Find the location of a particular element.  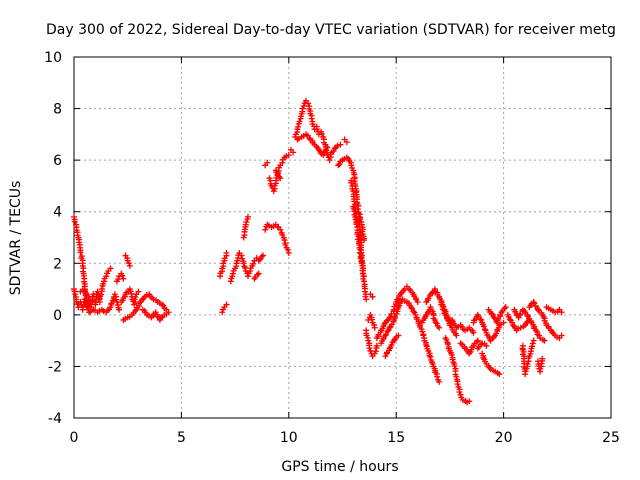

x-tick-label: 15 is located at coordinates (396, 438).